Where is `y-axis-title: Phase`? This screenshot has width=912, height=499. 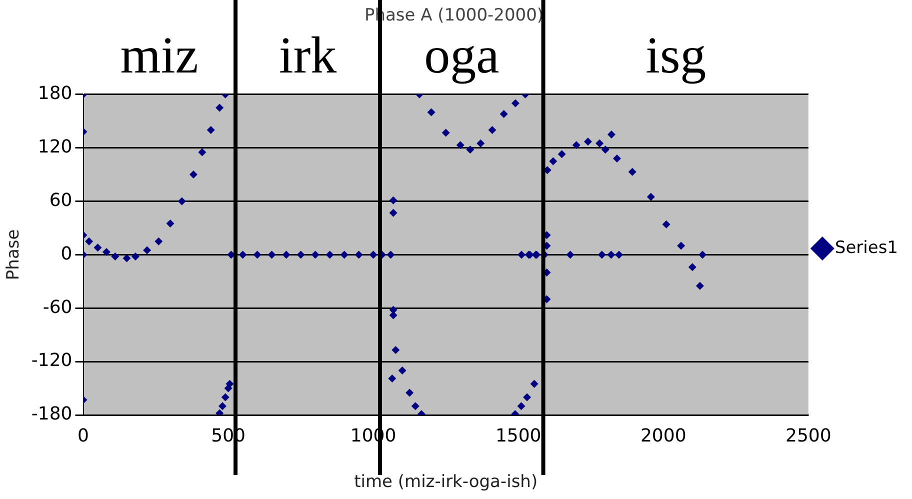 y-axis-title: Phase is located at coordinates (14, 254).